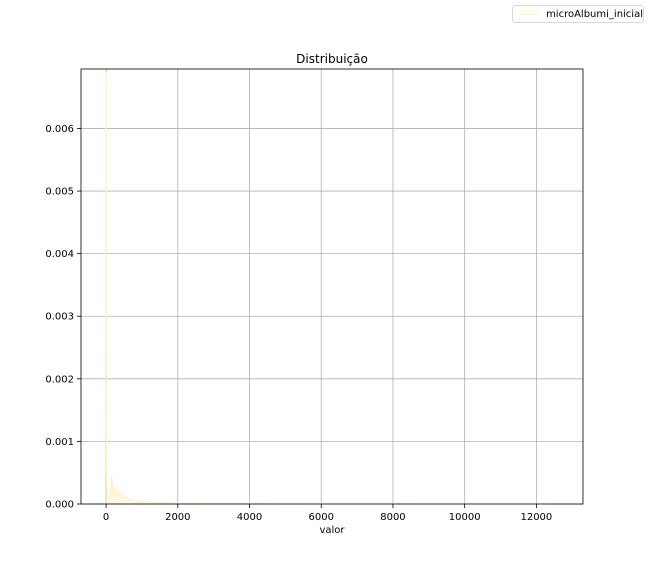 The height and width of the screenshot is (576, 648). I want to click on y-tick-label: 0.000, so click(59, 505).